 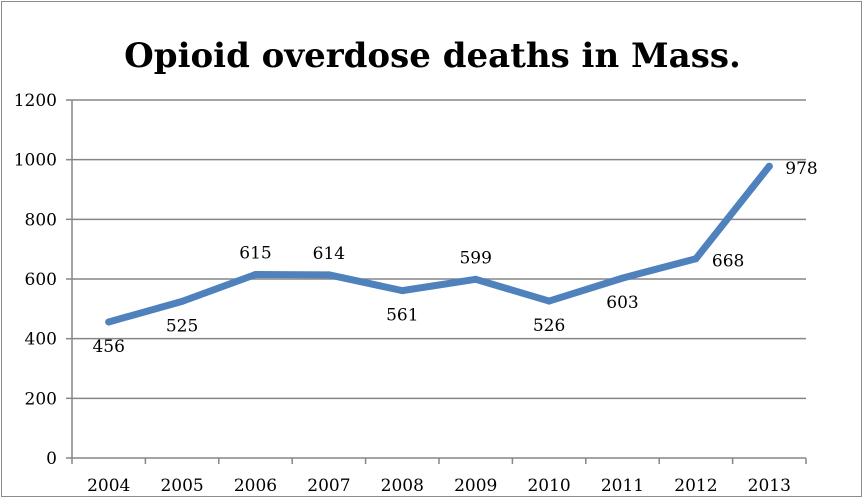 I want to click on x-tick-label: 2005, so click(x=181, y=486).